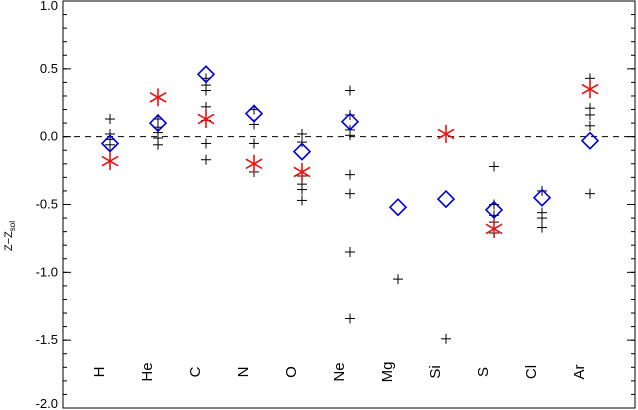 This screenshot has height=410, width=638. What do you see at coordinates (49, 68) in the screenshot?
I see `y-tick-label: 0.5` at bounding box center [49, 68].